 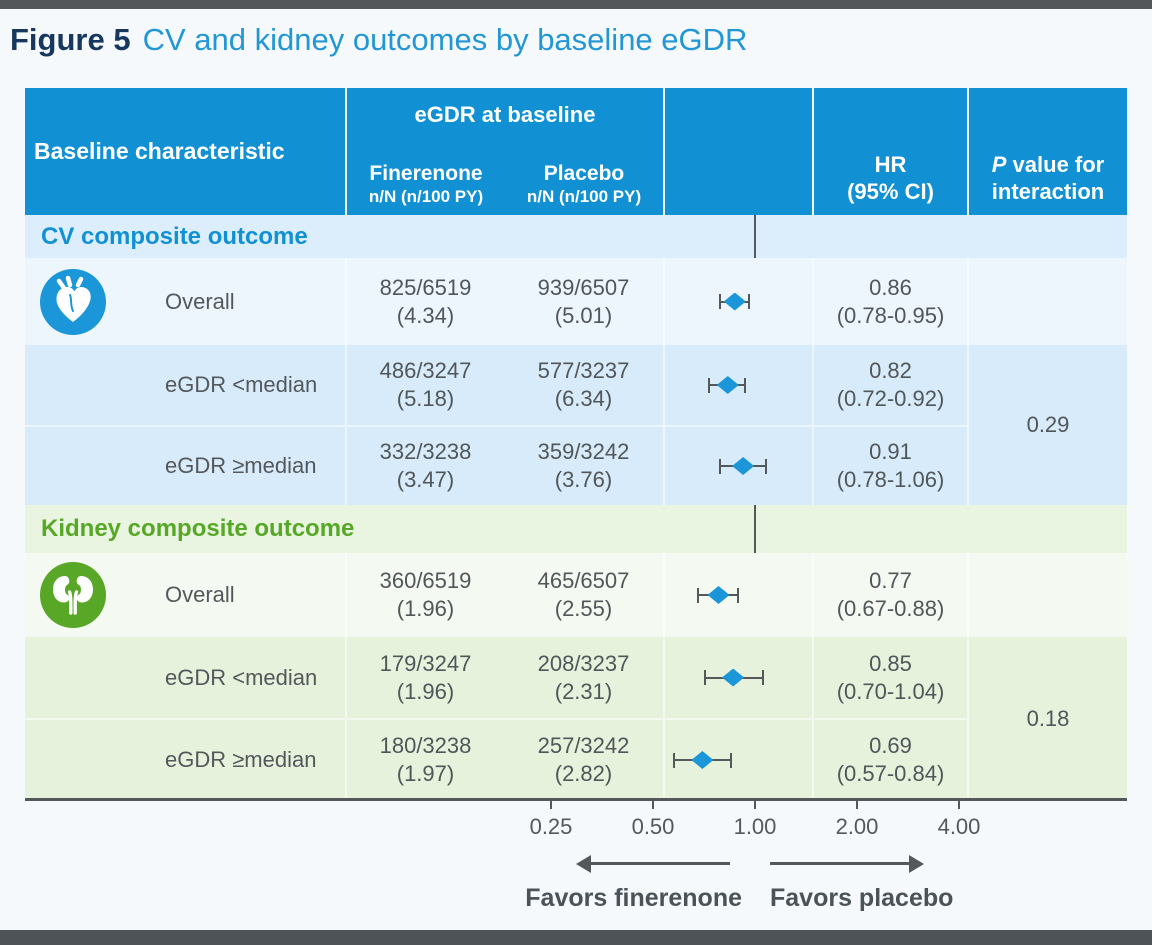 I want to click on cv-section-label: CV composite outcome, so click(x=174, y=236).